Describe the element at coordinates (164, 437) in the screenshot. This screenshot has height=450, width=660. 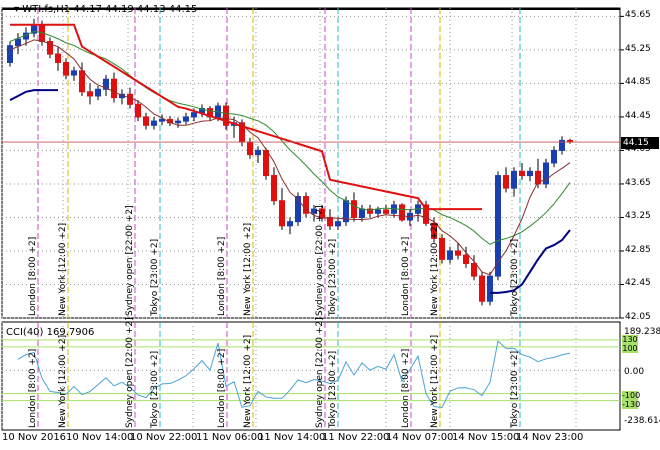
I see `x-tick-label: 10 Nov 22:00` at that location.